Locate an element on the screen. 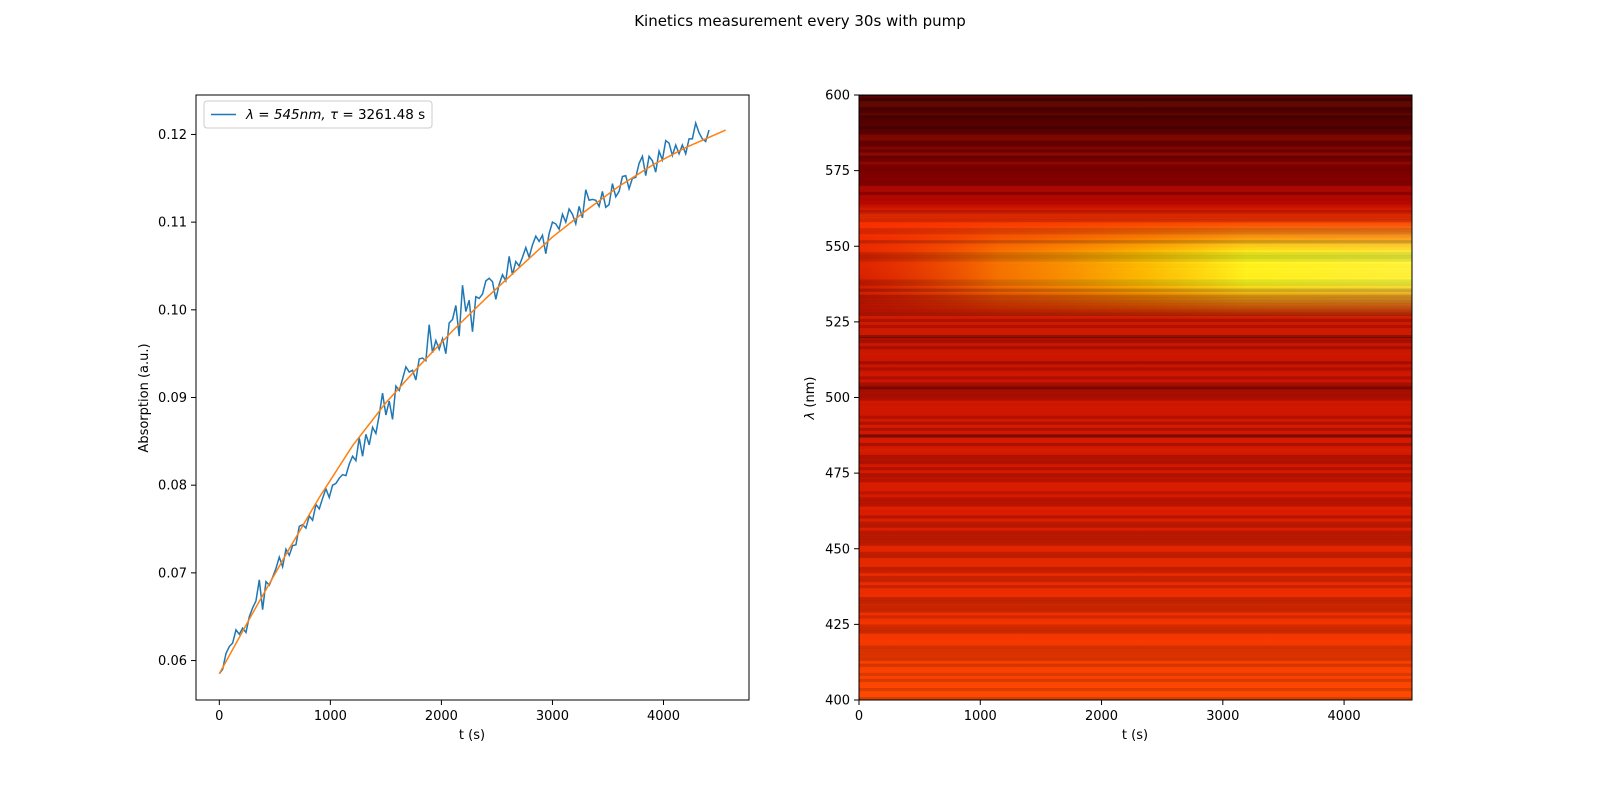  heatmap-bright-band is located at coordinates (1135, 268).